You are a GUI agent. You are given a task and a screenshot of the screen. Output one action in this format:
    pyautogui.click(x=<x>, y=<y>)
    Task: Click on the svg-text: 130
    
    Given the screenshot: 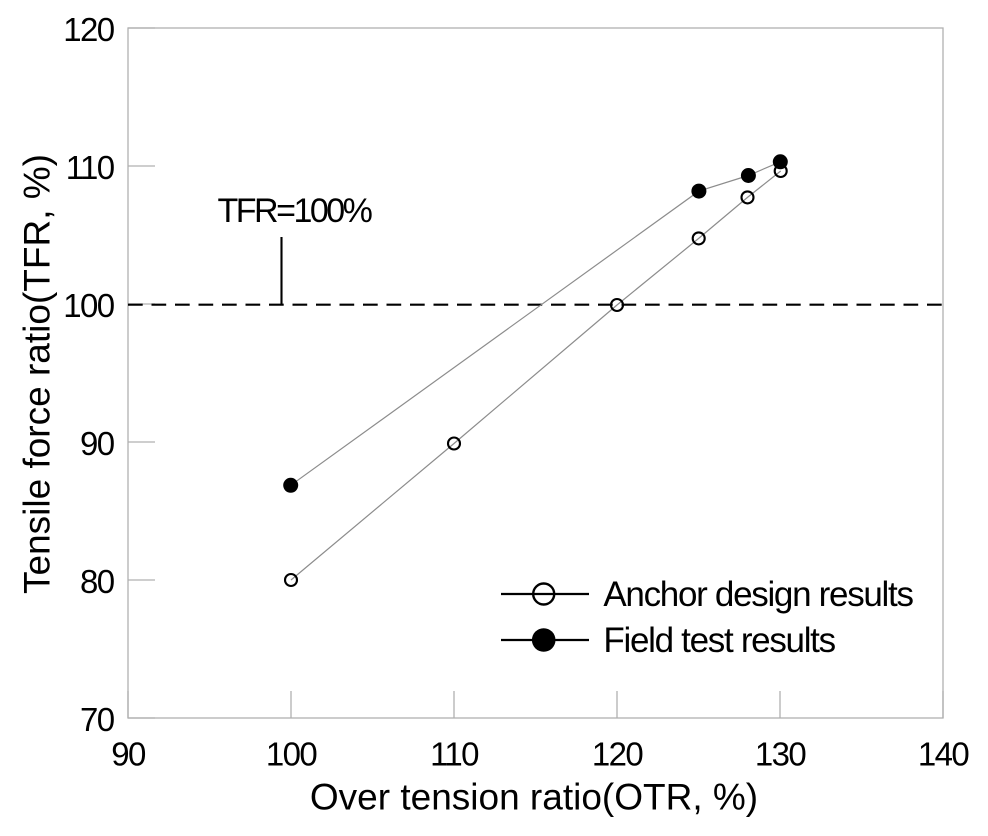 What is the action you would take?
    pyautogui.click(x=781, y=754)
    